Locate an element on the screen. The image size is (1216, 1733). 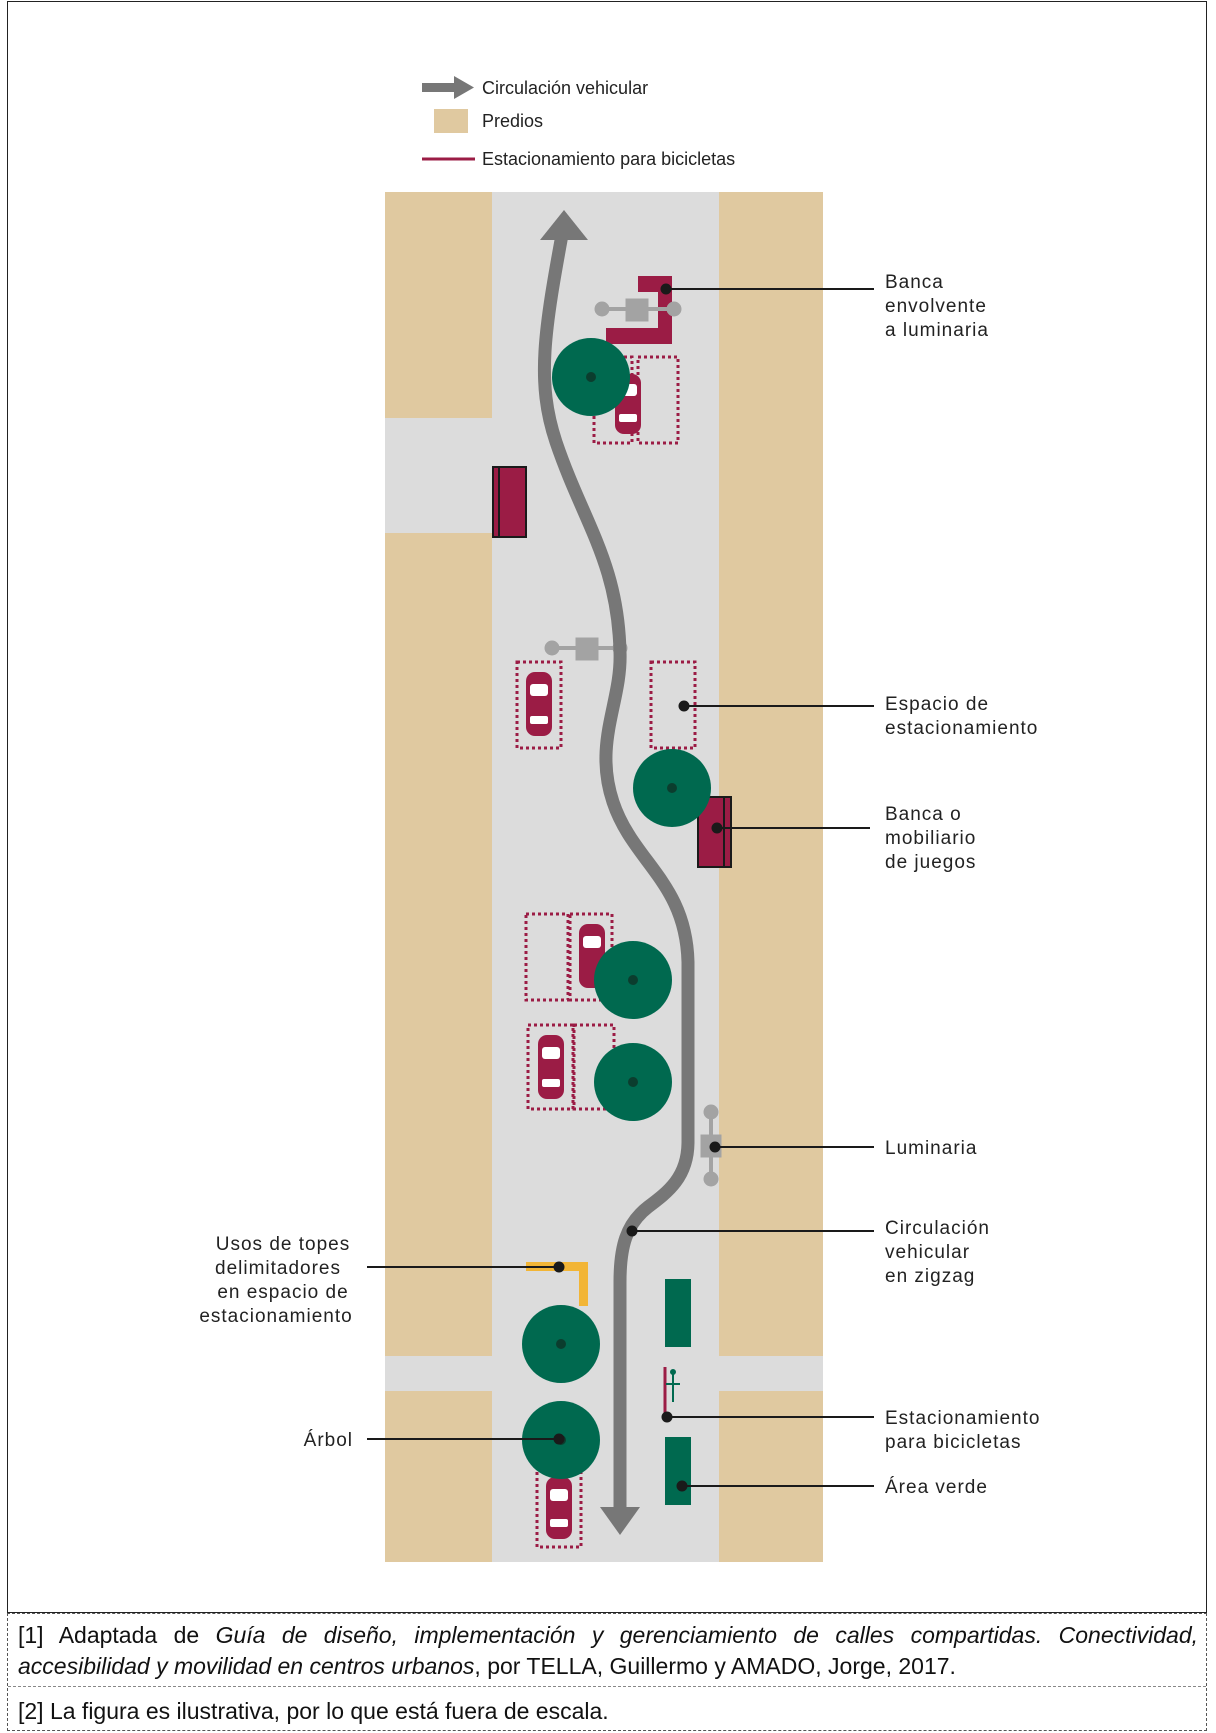
bike-parking is located at coordinates (671, 1391).